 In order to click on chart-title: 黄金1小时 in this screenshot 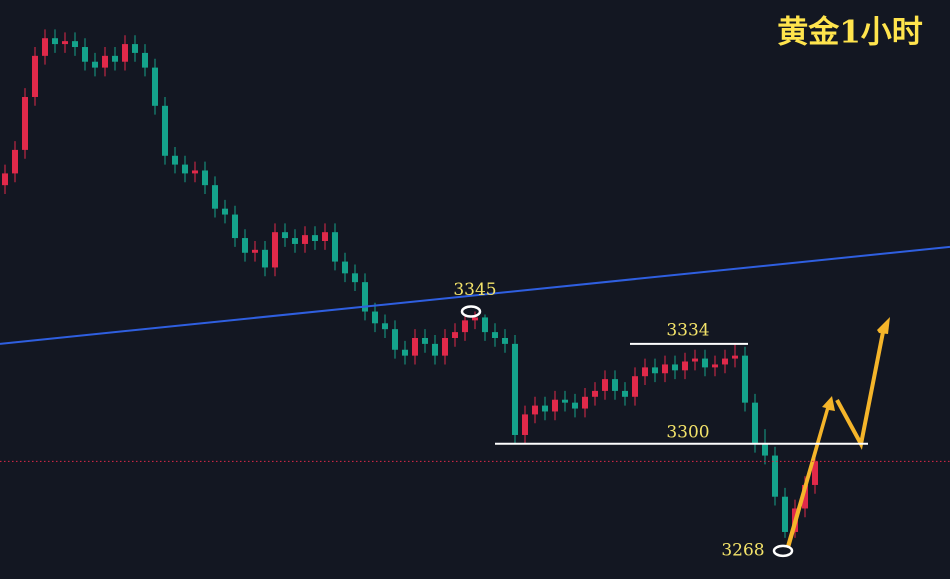, I will do `click(850, 33)`.